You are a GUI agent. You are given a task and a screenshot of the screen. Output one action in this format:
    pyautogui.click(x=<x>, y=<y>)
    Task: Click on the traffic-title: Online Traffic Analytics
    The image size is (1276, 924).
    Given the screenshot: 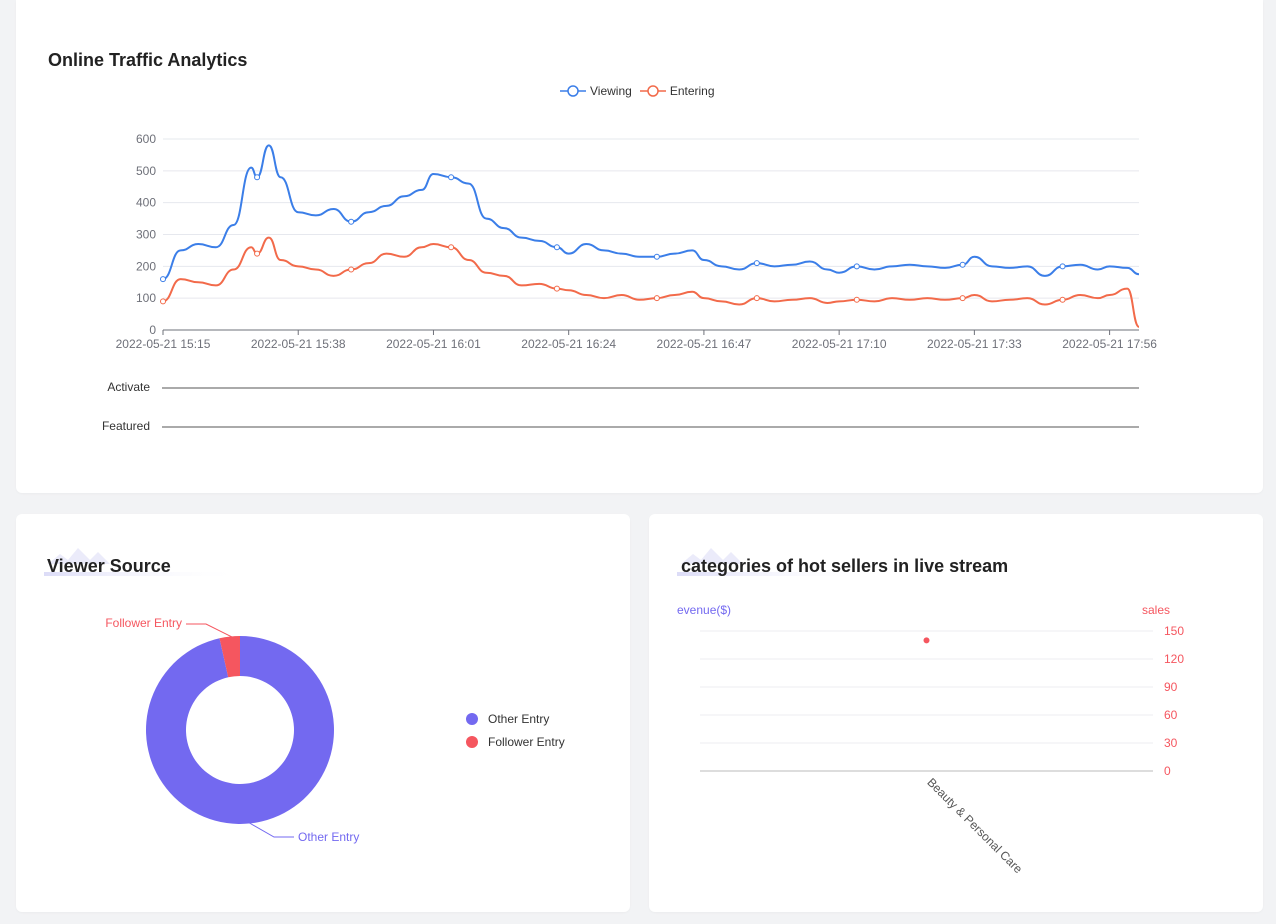 What is the action you would take?
    pyautogui.click(x=148, y=60)
    